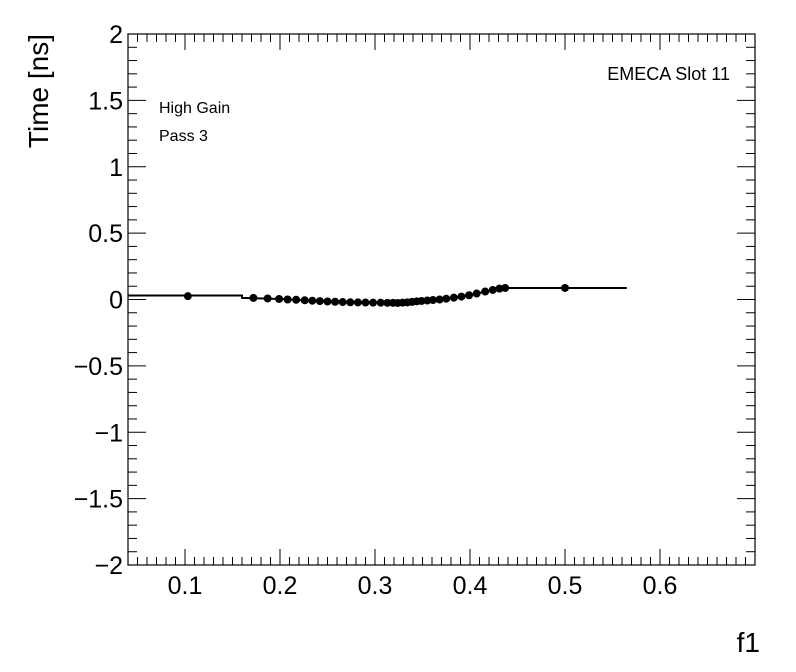 The width and height of the screenshot is (796, 672). Describe the element at coordinates (470, 586) in the screenshot. I see `x-tick-label: 0.4` at that location.